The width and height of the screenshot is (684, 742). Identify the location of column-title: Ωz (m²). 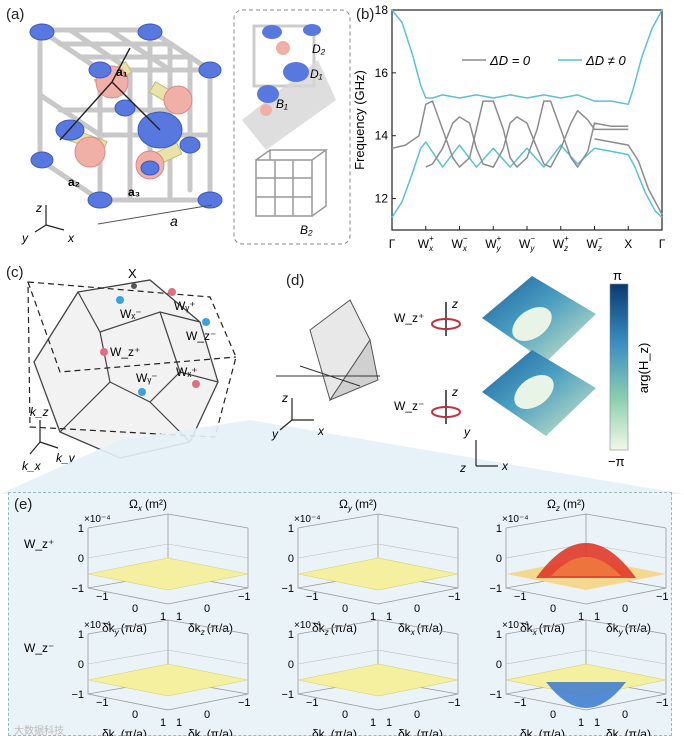
(566, 505).